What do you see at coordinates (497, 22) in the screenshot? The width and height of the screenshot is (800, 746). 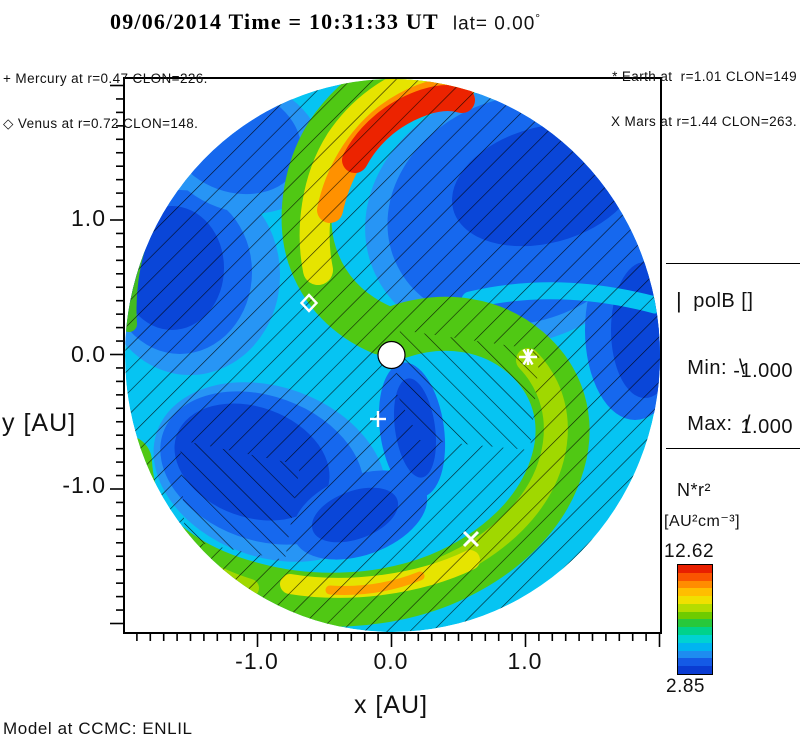 I see `title-latitude: lat= 0.00°` at bounding box center [497, 22].